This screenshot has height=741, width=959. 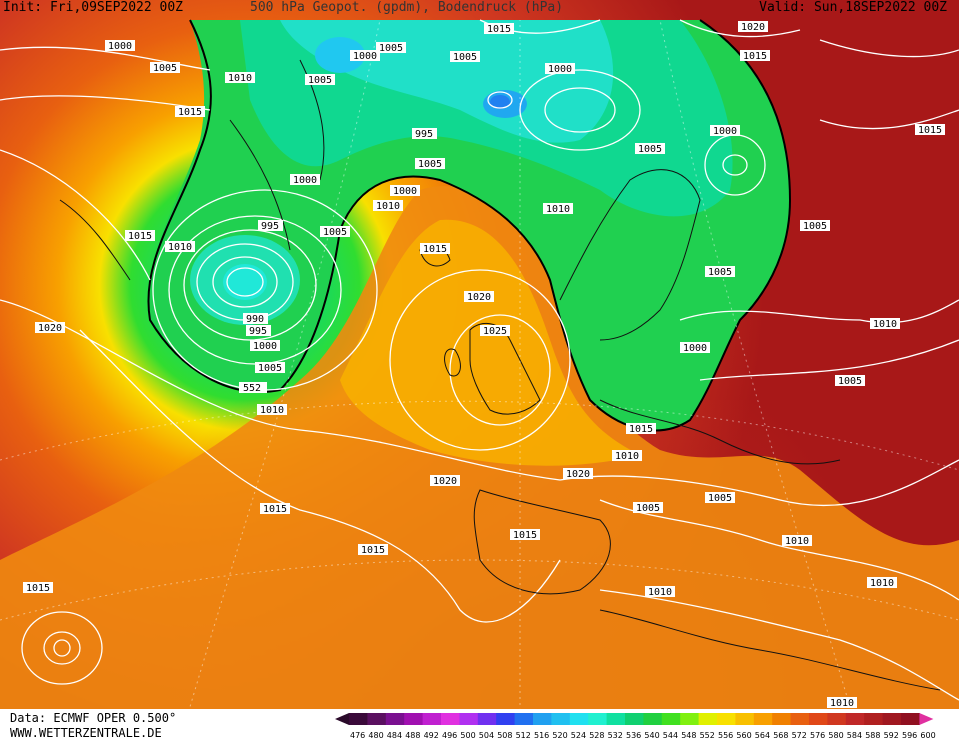 What do you see at coordinates (633, 735) in the screenshot?
I see `colorbar-tick-label: 536` at bounding box center [633, 735].